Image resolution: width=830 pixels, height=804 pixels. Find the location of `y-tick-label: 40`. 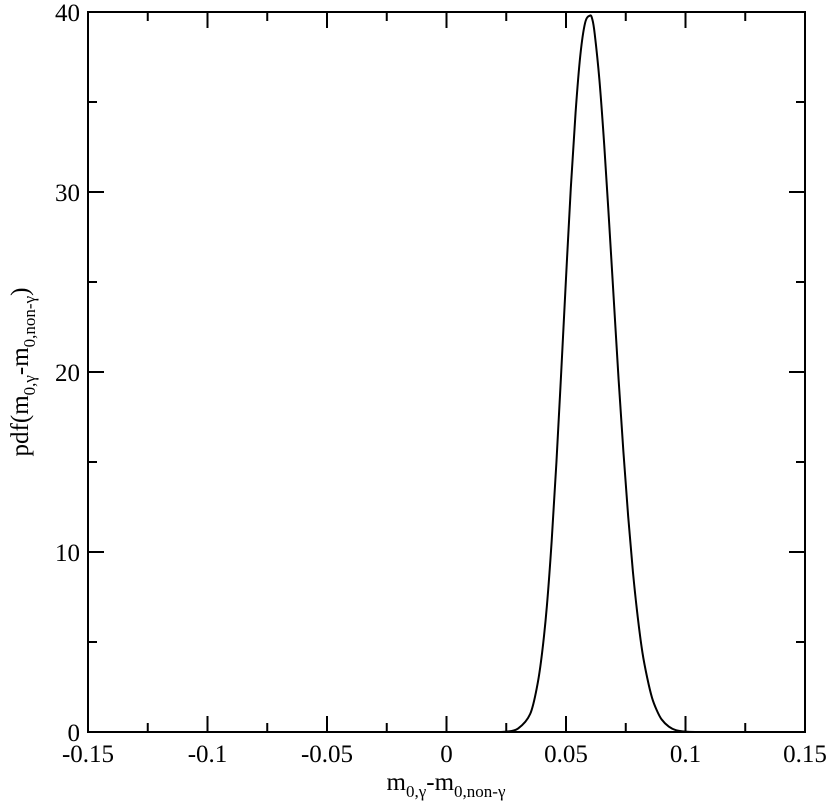

y-tick-label: 40 is located at coordinates (67, 13).